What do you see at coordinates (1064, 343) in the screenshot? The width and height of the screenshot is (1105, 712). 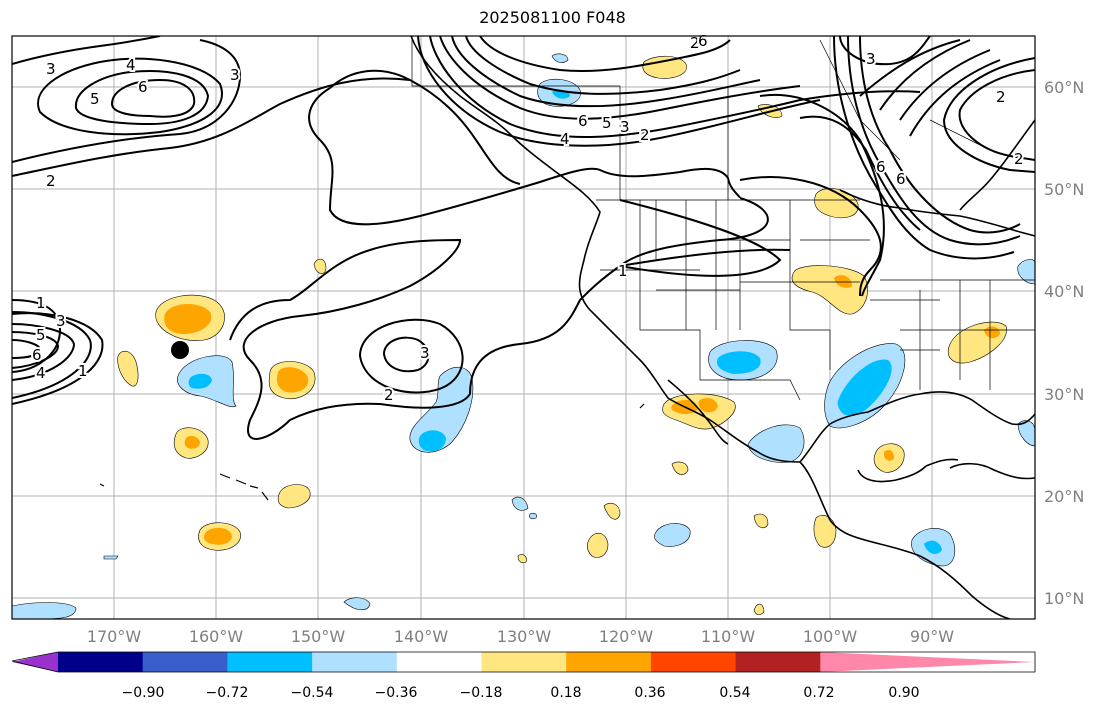 I see `latitude-labels: 60°N 50°N 40°N 30°N 20°N 10°N` at bounding box center [1064, 343].